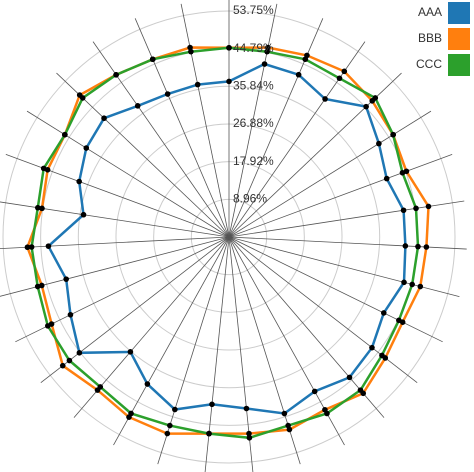  I want to click on tick-label: 44.79%, so click(253, 48).